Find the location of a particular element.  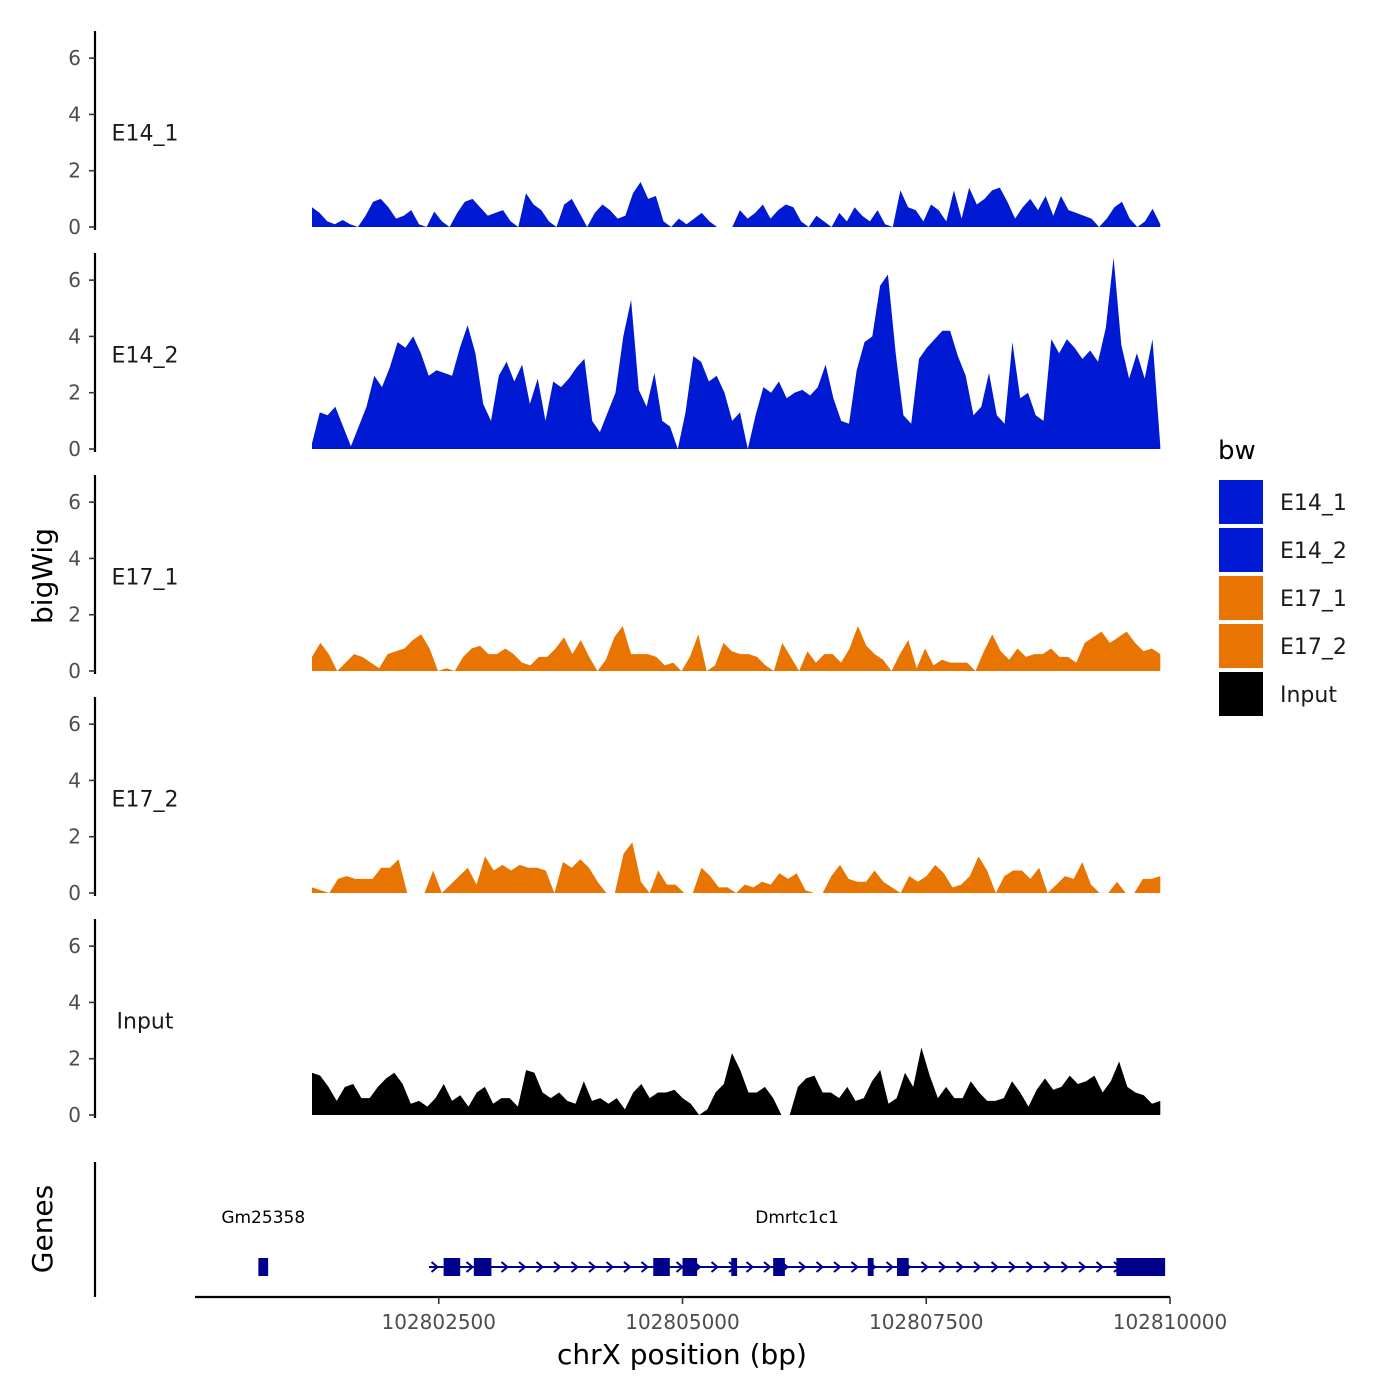

gene-label: Dmrtc1c1 is located at coordinates (797, 1218).